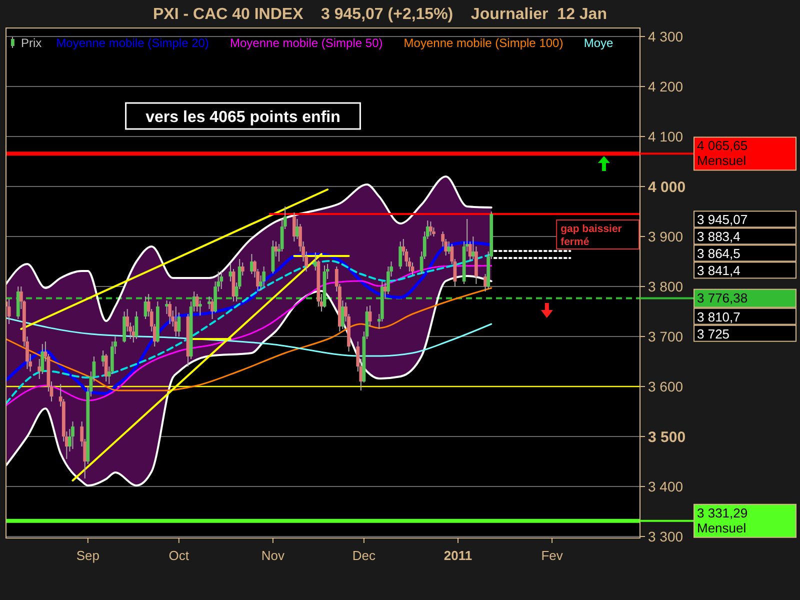 The height and width of the screenshot is (600, 800). Describe the element at coordinates (243, 117) in the screenshot. I see `annotation: vers les 4065 points enfin` at that location.